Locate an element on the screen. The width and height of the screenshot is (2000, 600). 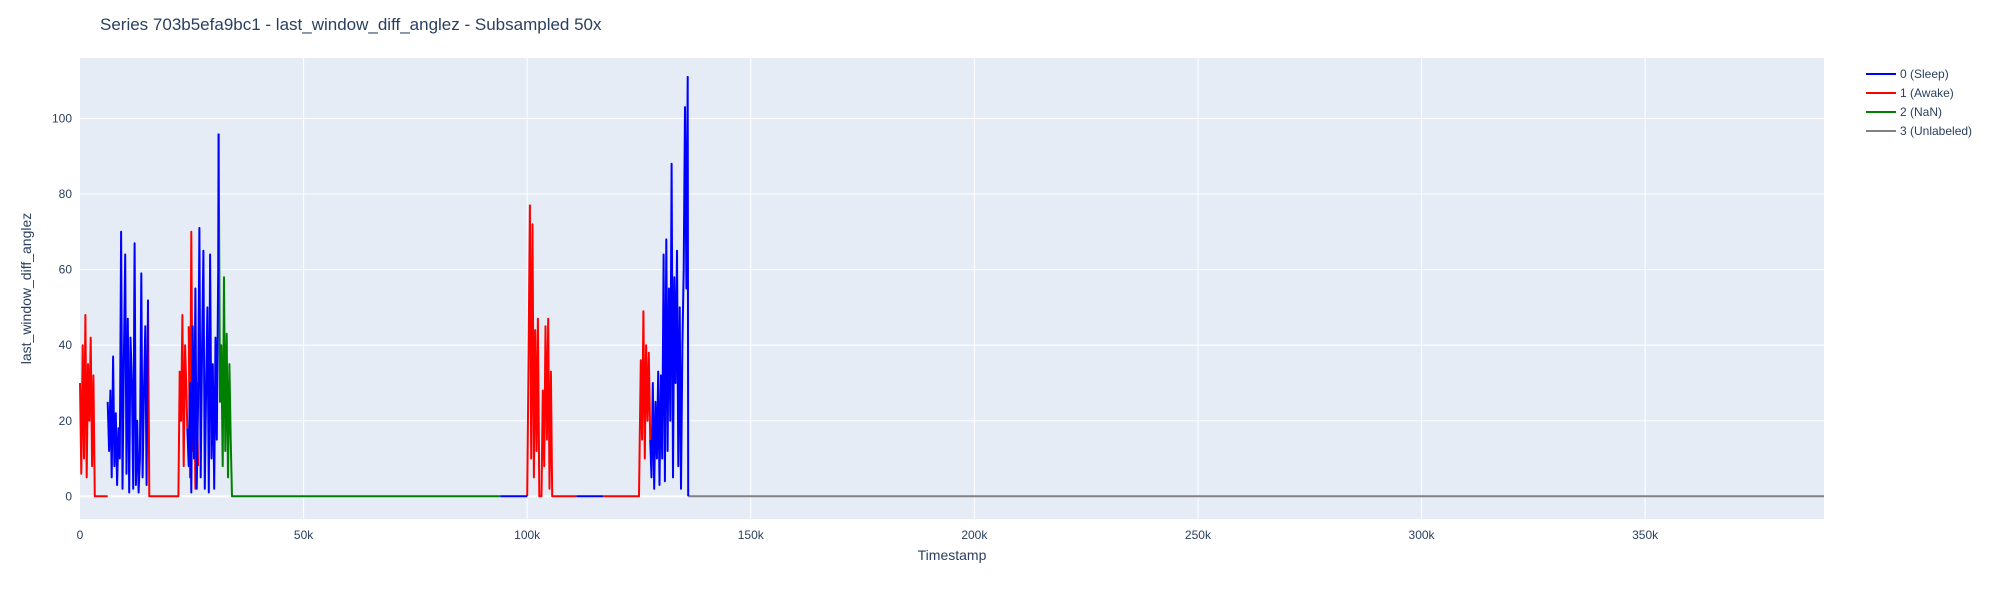
legend-item: 1 (Awake) is located at coordinates (1910, 93).